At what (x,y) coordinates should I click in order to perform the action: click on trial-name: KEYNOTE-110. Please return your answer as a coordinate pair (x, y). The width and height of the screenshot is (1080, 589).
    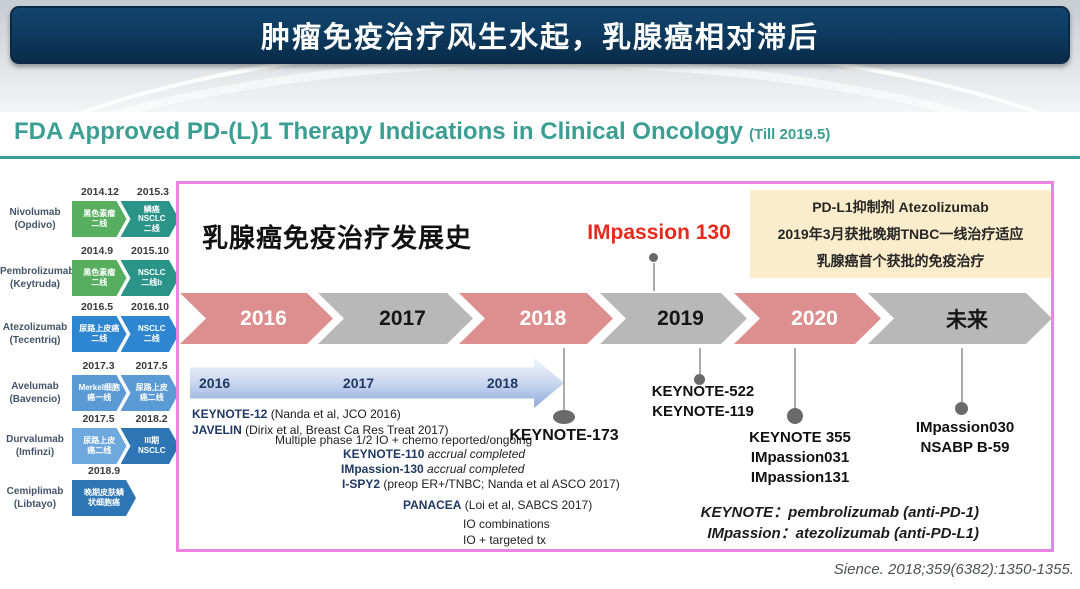
    Looking at the image, I should click on (384, 454).